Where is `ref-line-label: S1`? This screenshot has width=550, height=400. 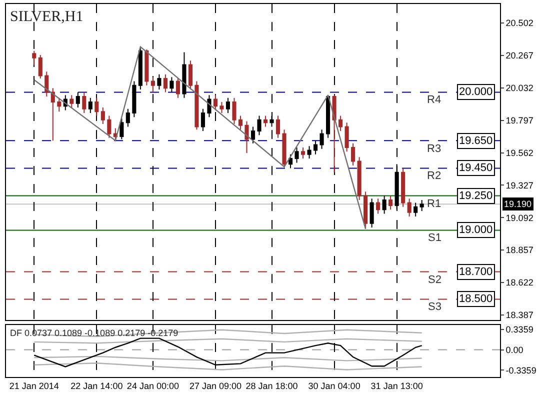
ref-line-label: S1 is located at coordinates (435, 238).